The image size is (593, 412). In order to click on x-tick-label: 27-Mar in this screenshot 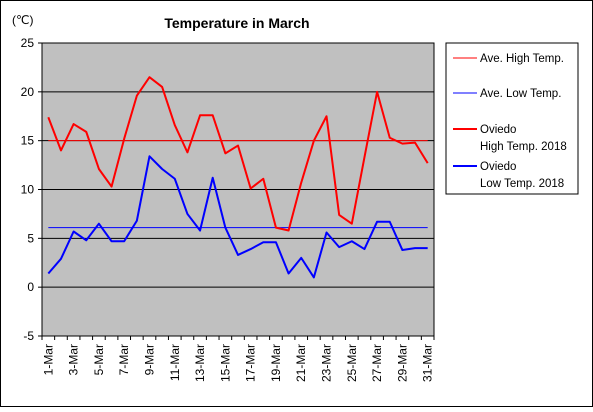, I will do `click(377, 363)`.